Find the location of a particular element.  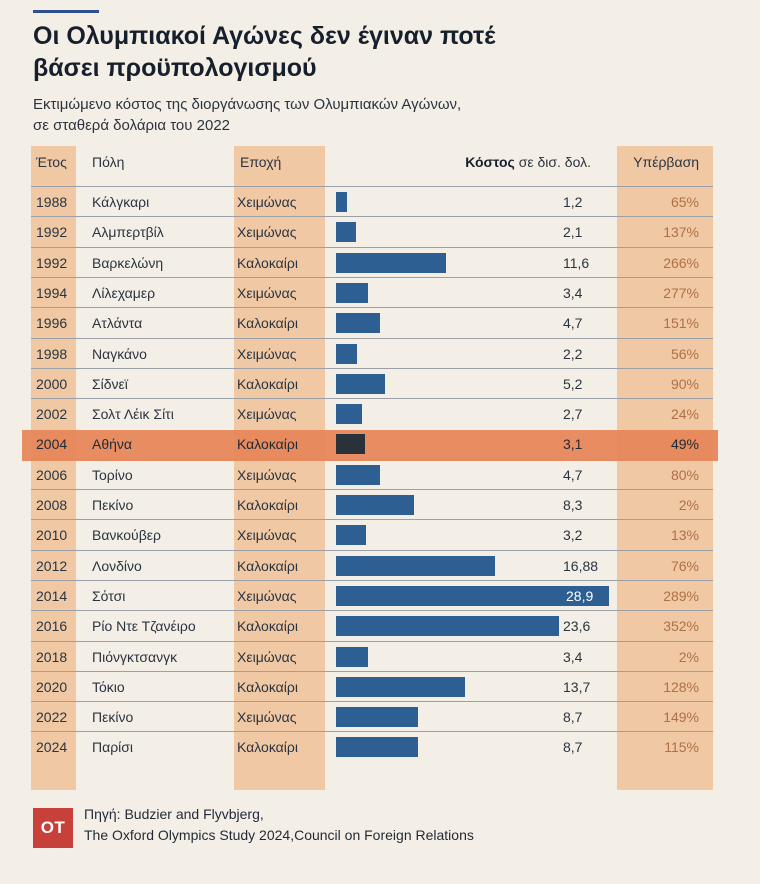

athens-highlight-band is located at coordinates (370, 445).